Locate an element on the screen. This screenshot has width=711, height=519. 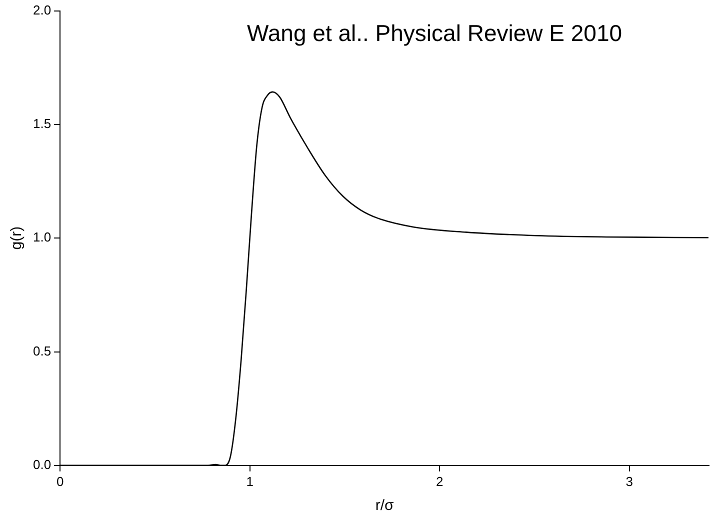
x-tick-label: 2 is located at coordinates (440, 481).